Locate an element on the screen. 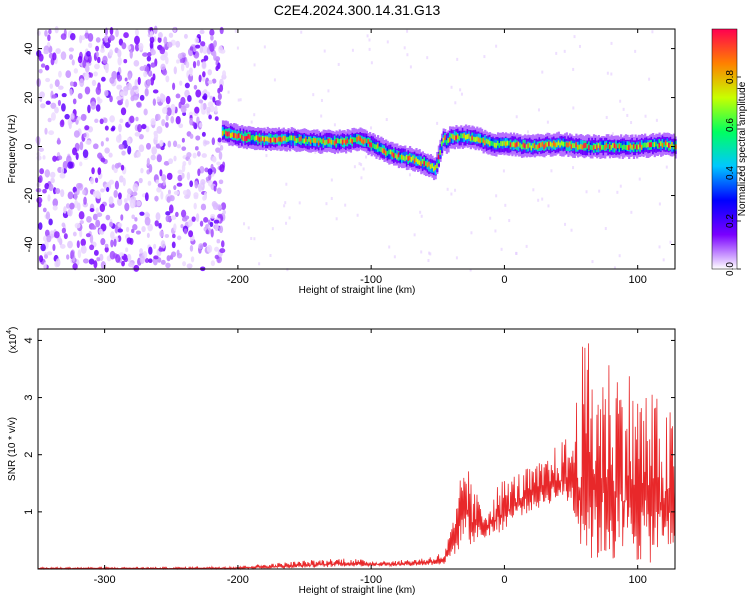 Image resolution: width=750 pixels, height=600 pixels. spectrogram-ytick-label: 40 is located at coordinates (29, 48).